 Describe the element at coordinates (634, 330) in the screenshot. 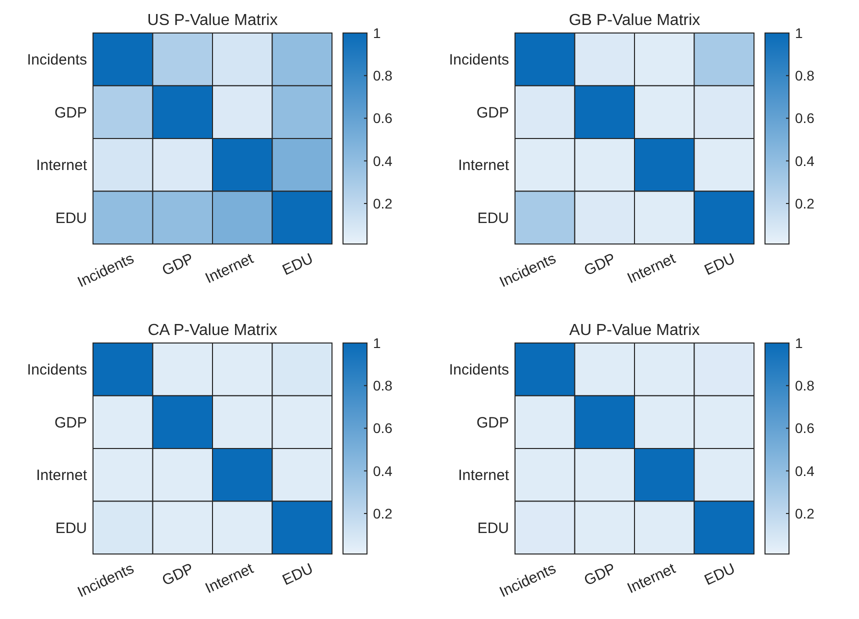

I see `chart-title: AU P-Value Matrix` at that location.